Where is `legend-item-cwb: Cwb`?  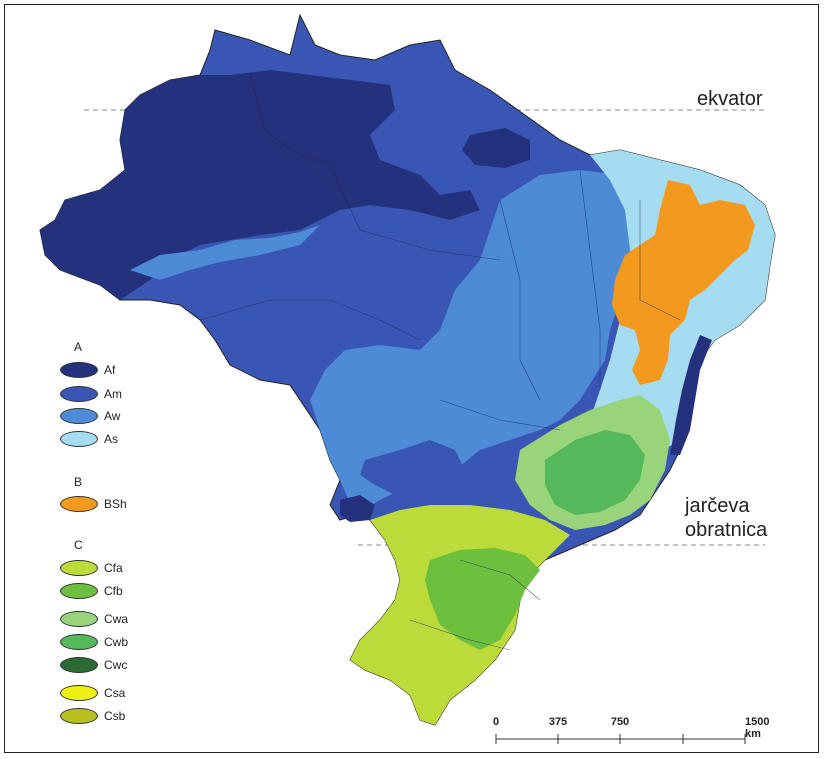 legend-item-cwb: Cwb is located at coordinates (94, 642).